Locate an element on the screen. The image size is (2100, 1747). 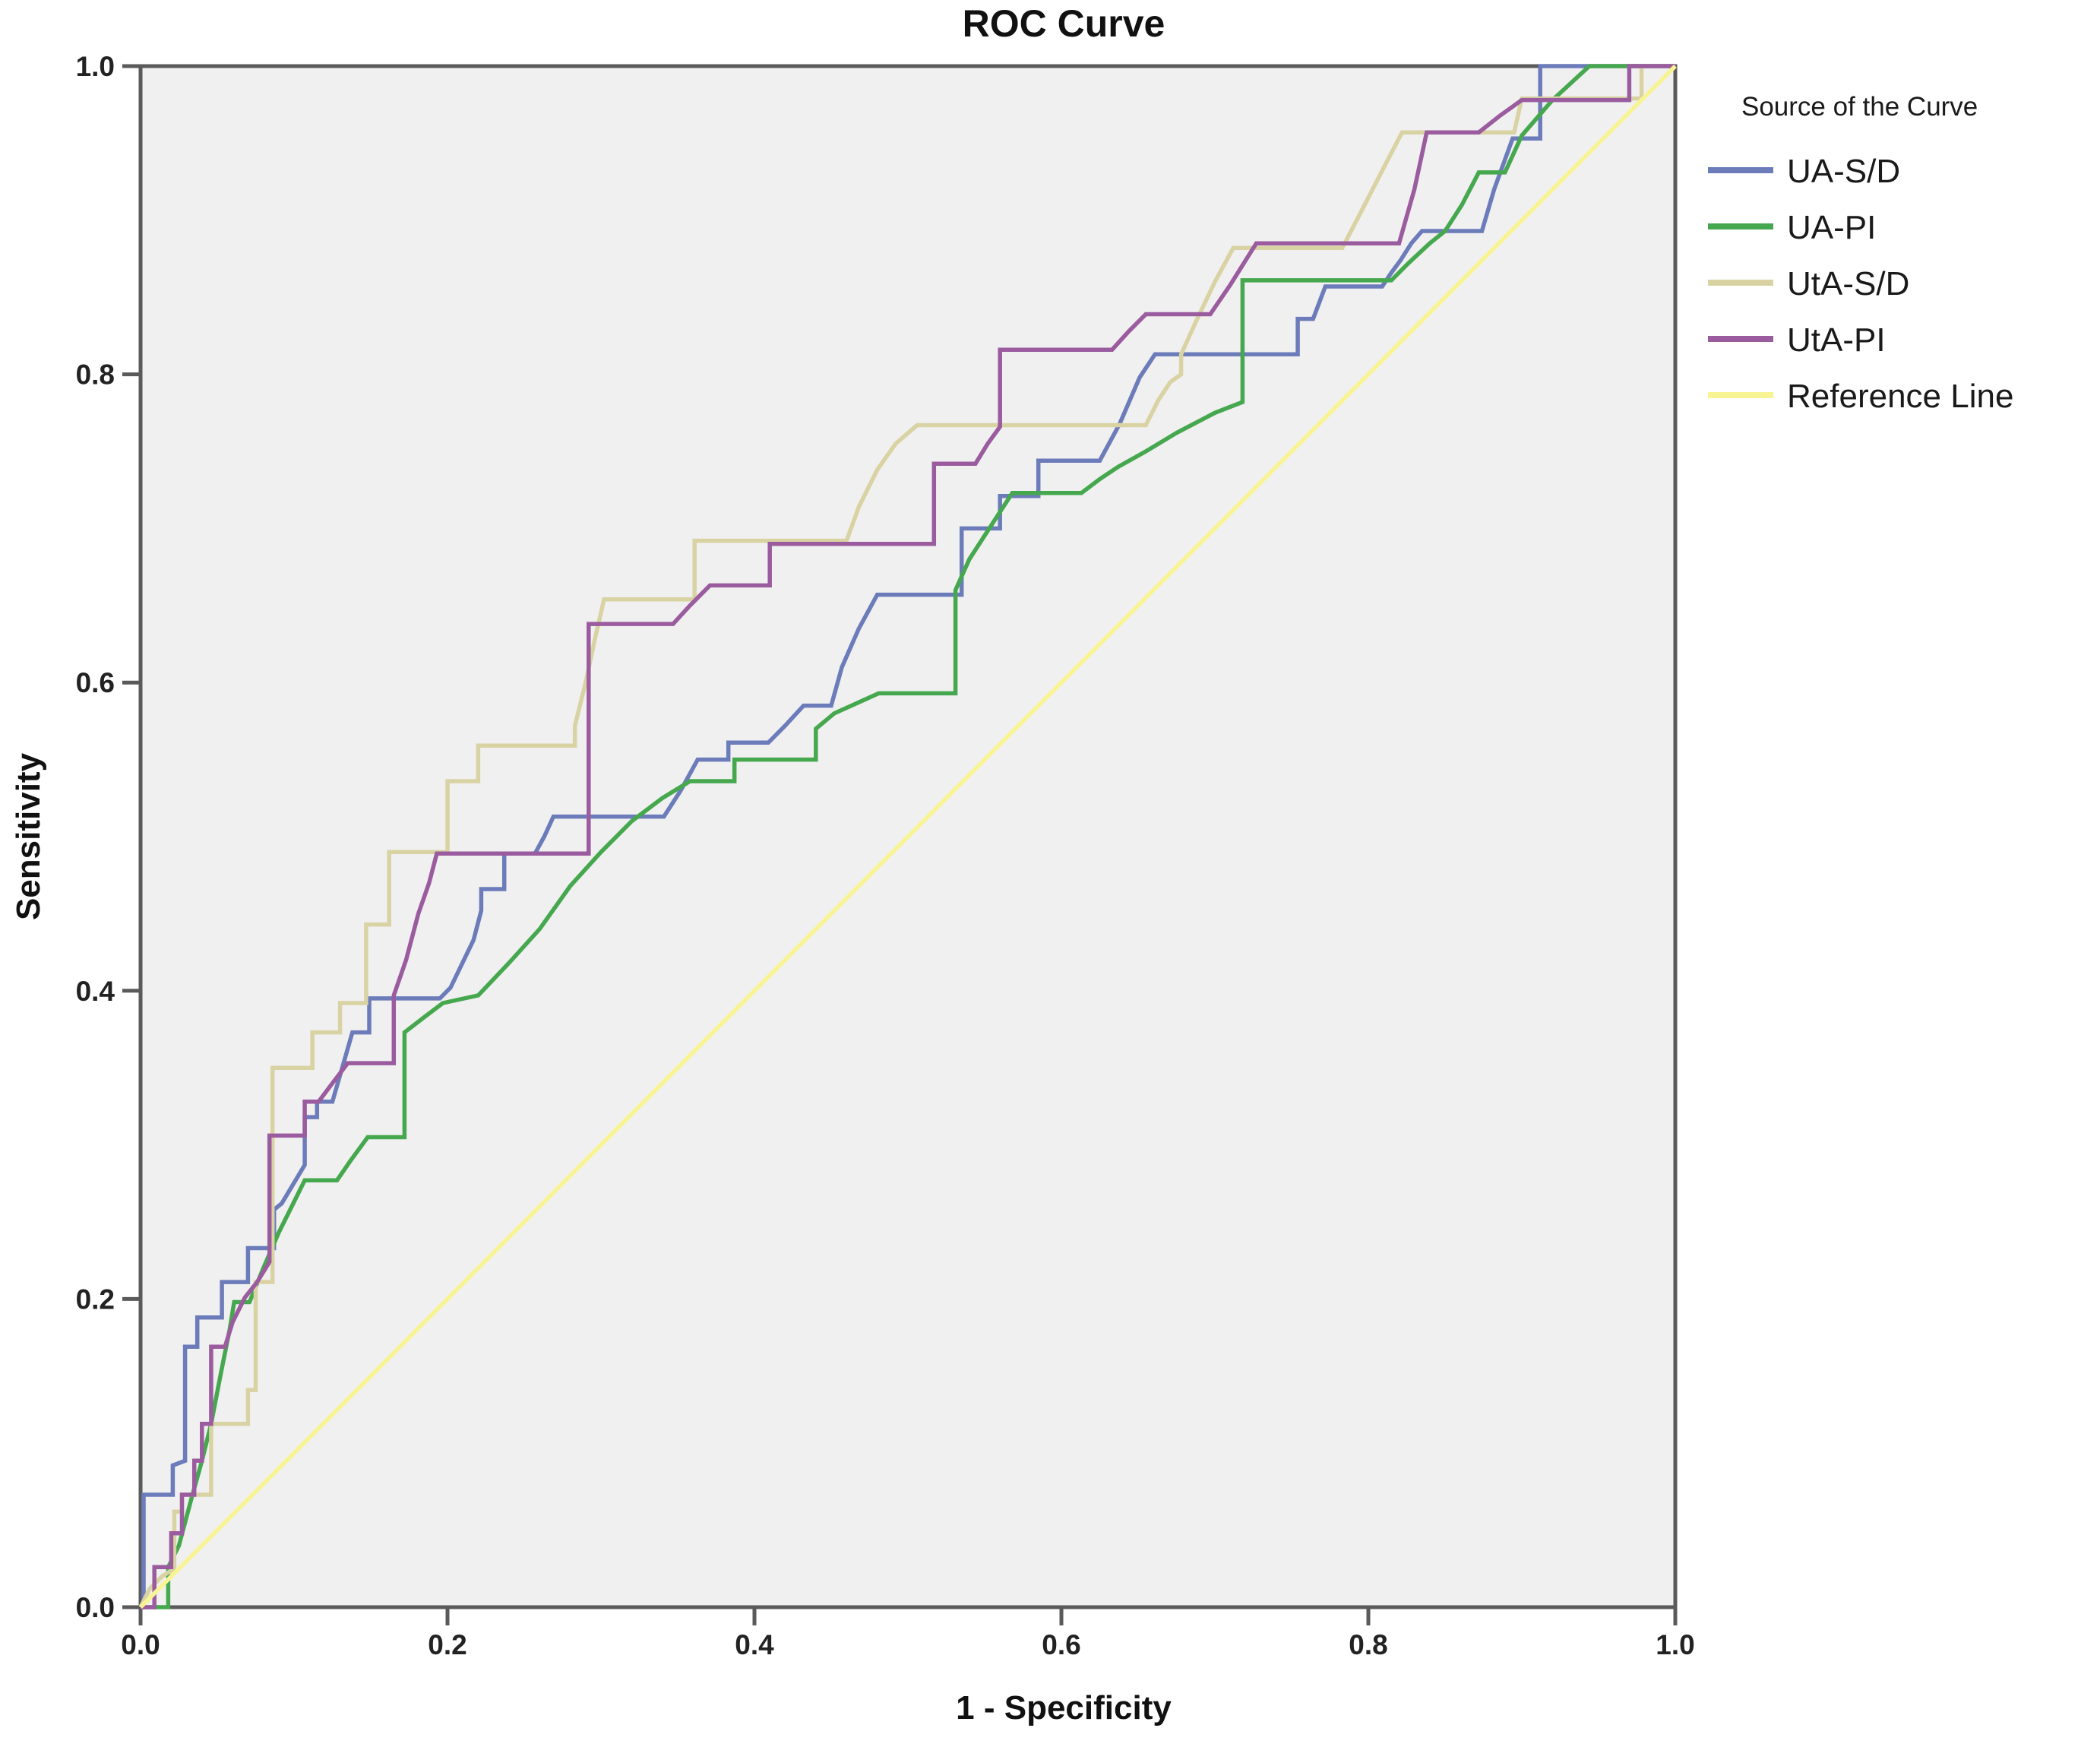
y-tick-label: 0.0 is located at coordinates (95, 1607).